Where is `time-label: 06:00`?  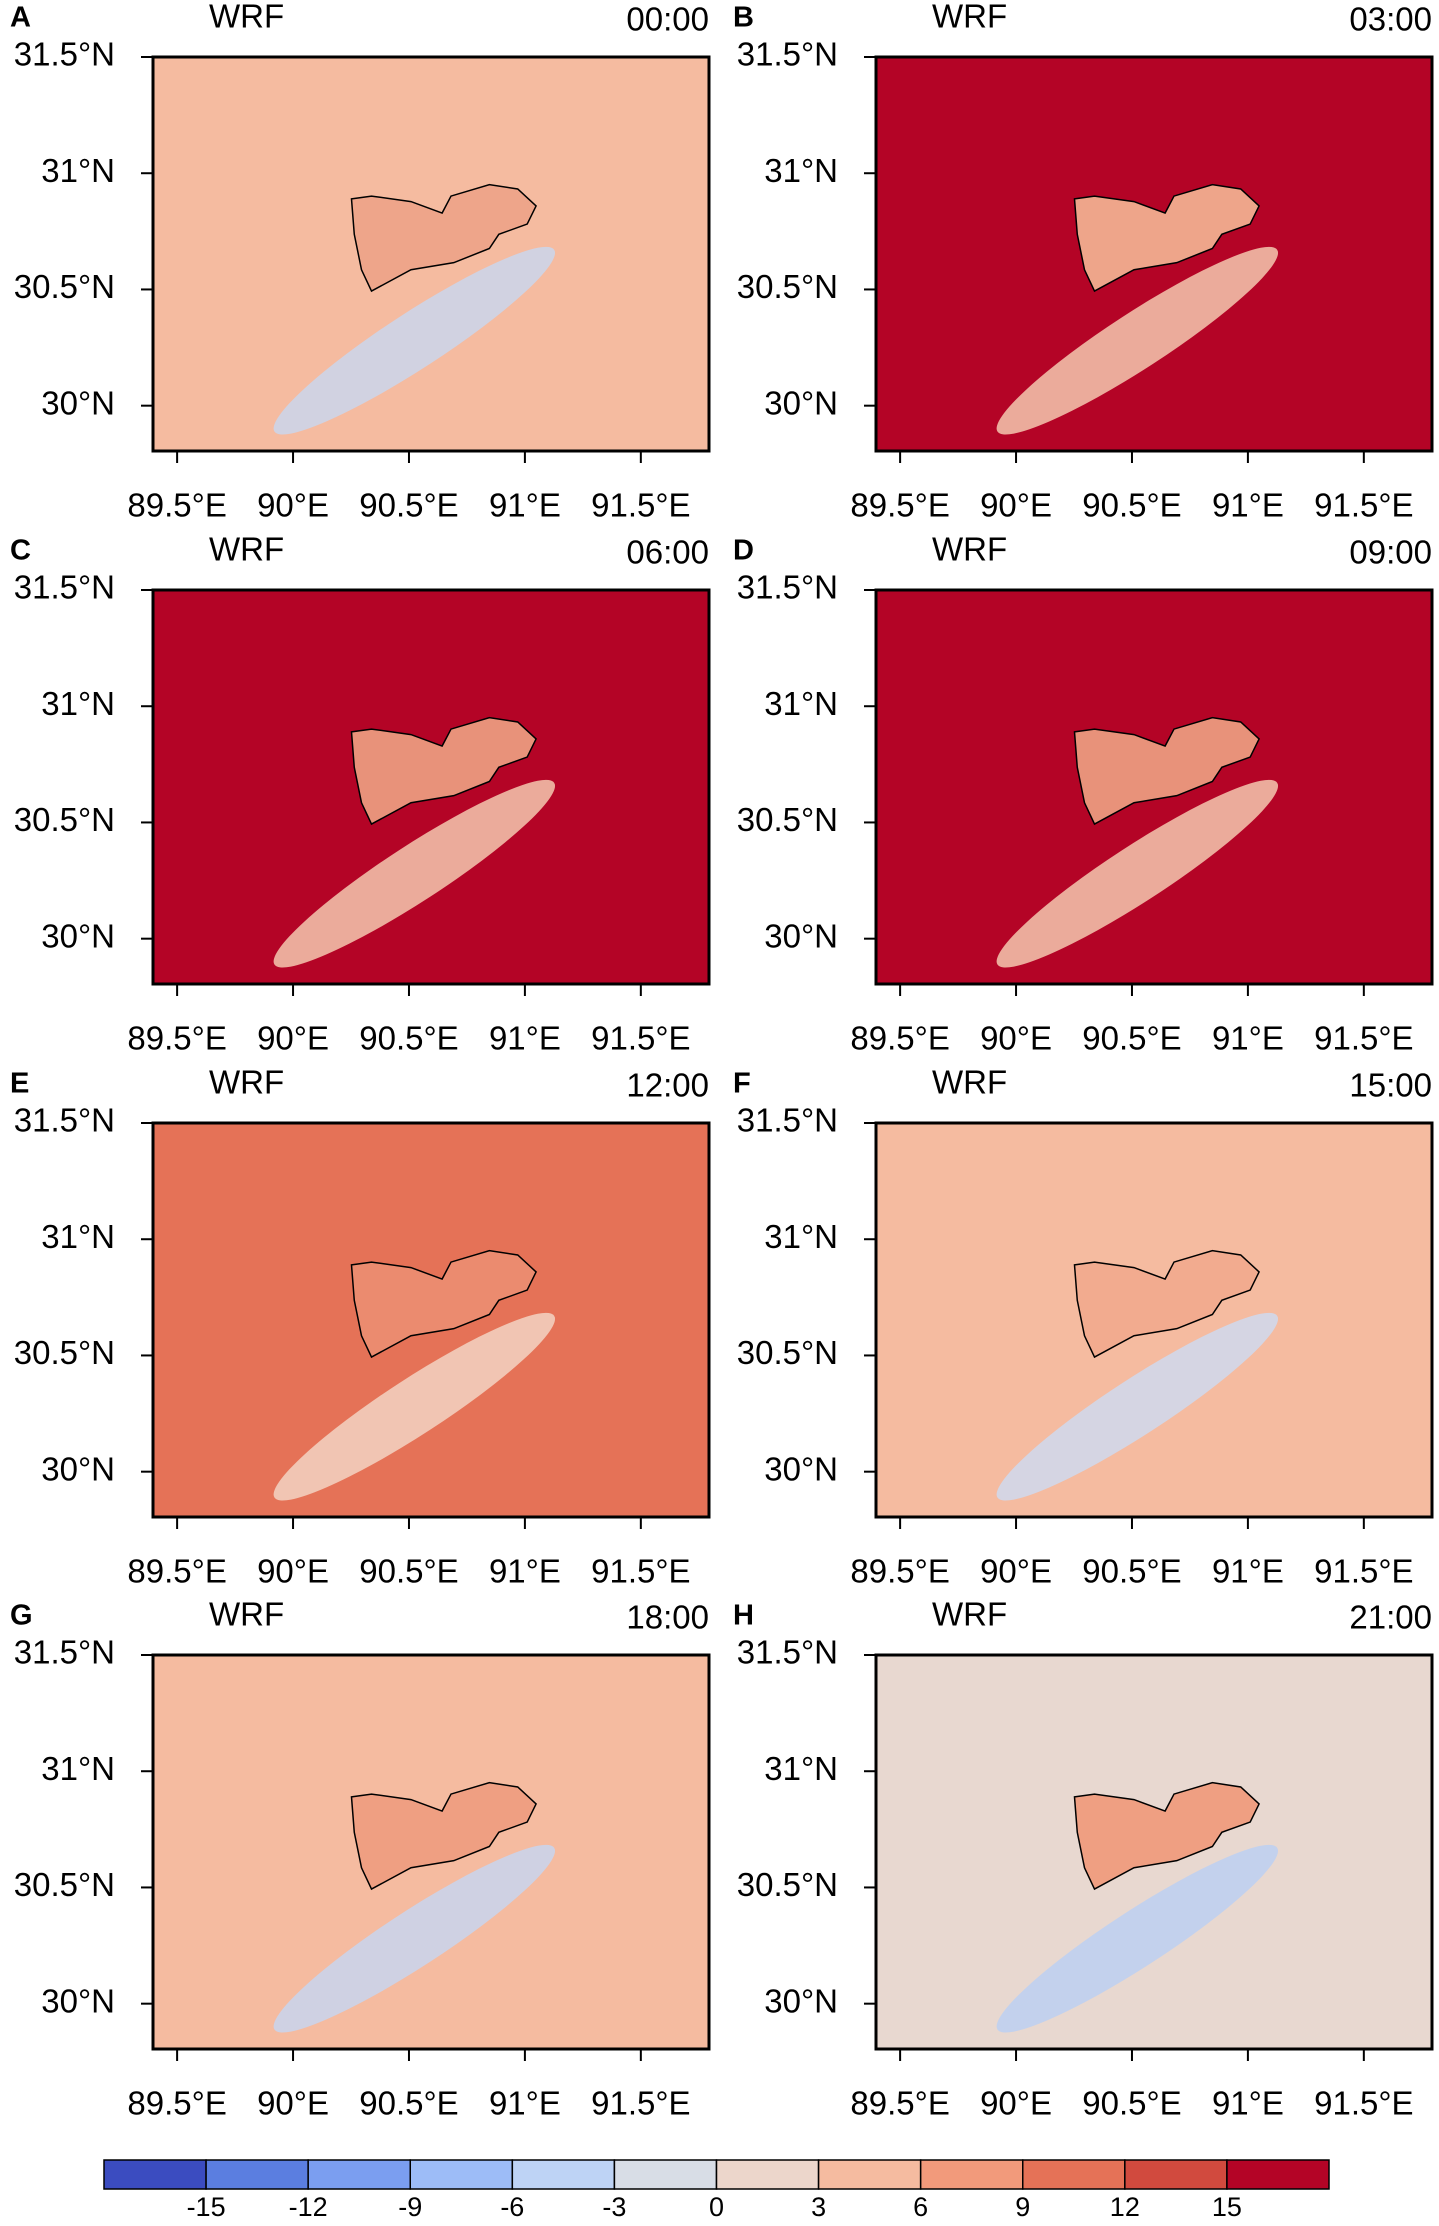
time-label: 06:00 is located at coordinates (667, 552).